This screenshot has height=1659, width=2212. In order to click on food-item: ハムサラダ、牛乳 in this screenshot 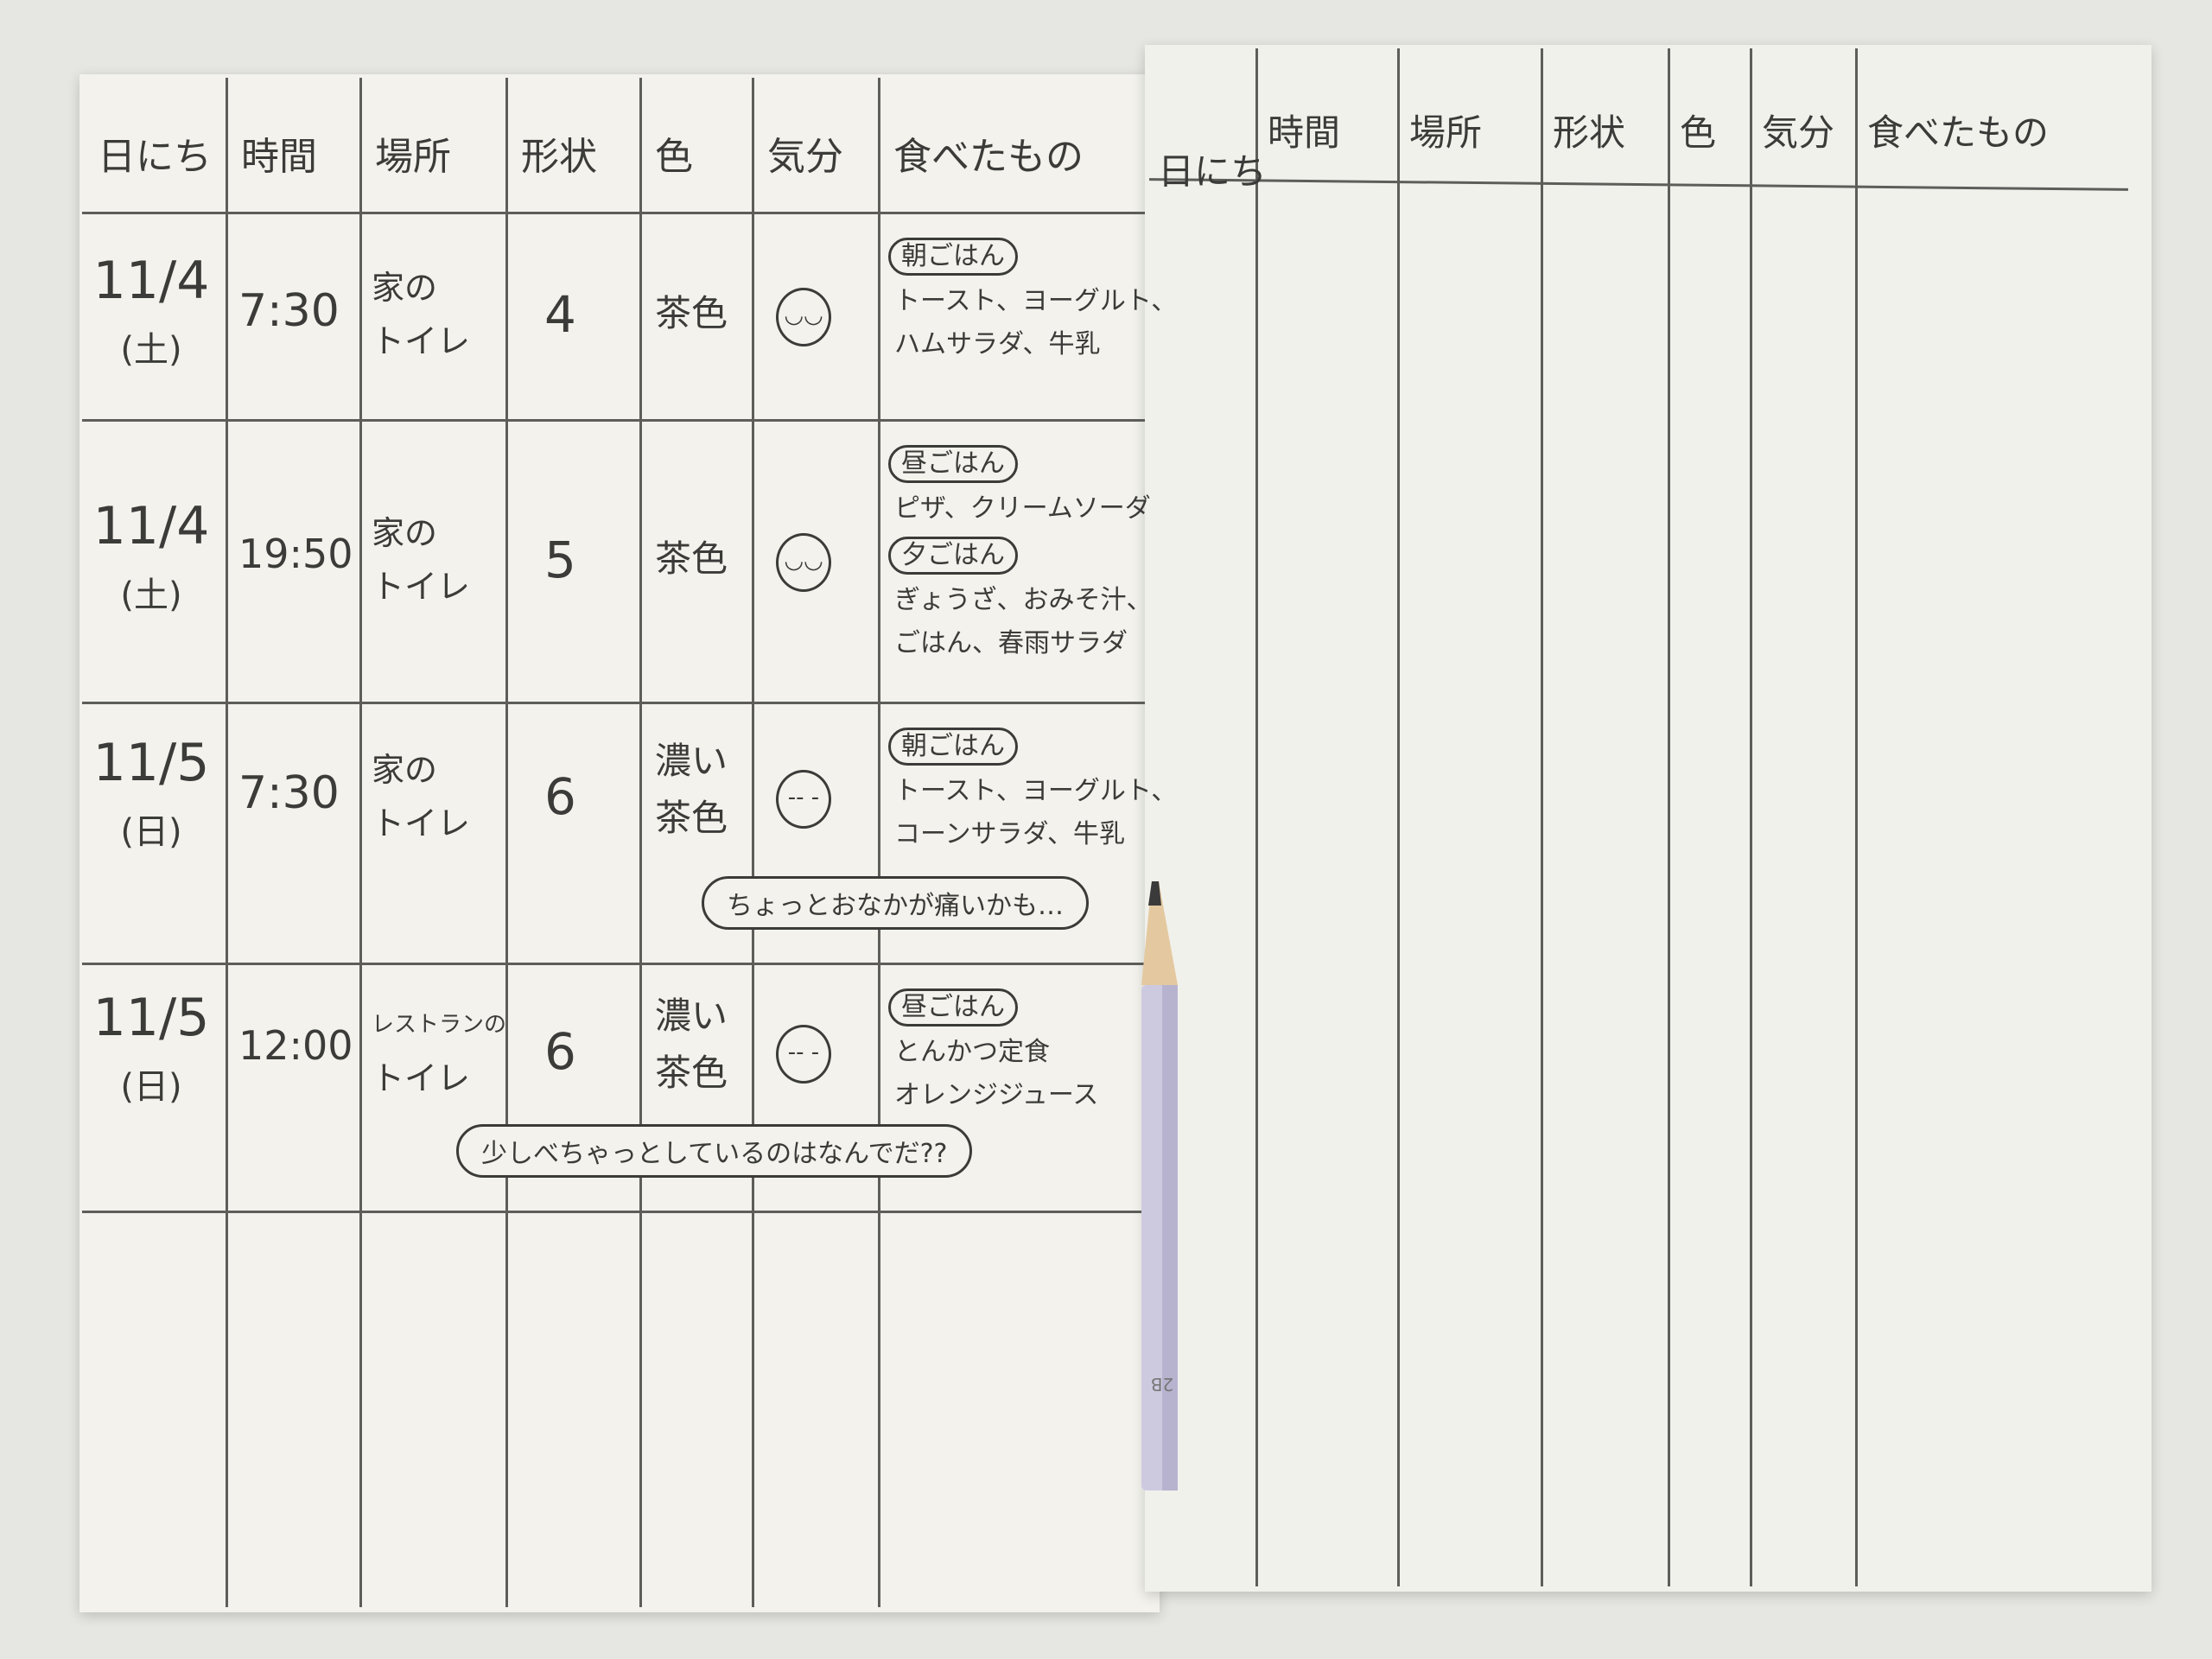, I will do `click(998, 344)`.